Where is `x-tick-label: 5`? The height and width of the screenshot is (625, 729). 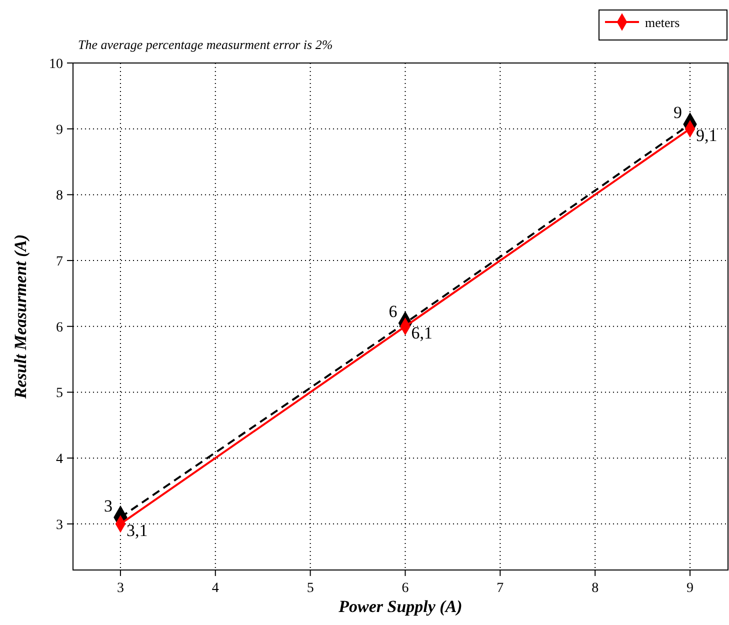
x-tick-label: 5 is located at coordinates (310, 588).